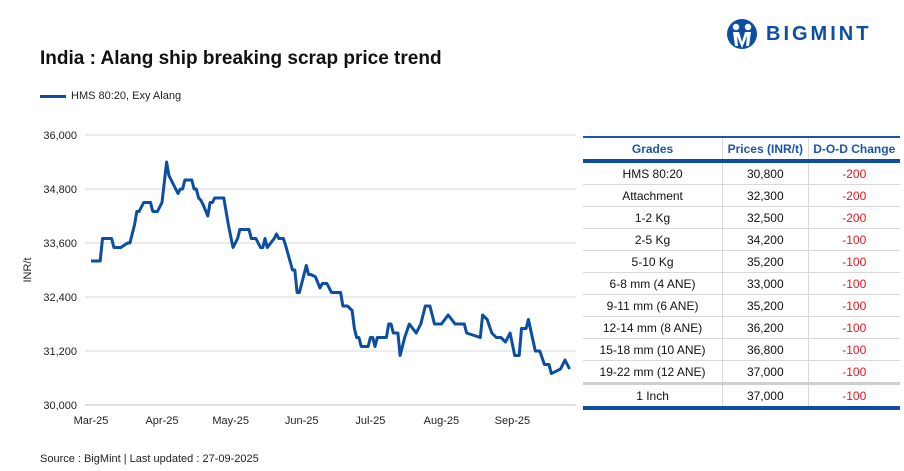  What do you see at coordinates (230, 421) in the screenshot?
I see `x-tick-label: May-25` at bounding box center [230, 421].